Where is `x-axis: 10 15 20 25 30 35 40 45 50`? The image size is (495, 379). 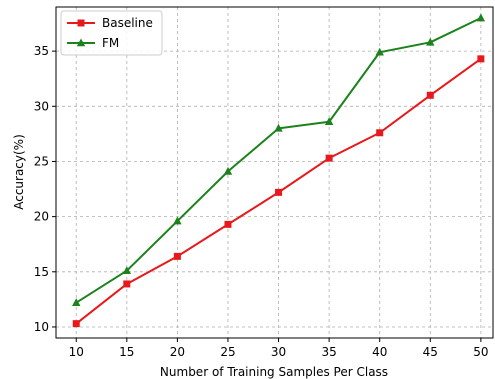 x-axis: 10 15 20 25 30 35 40 45 50 is located at coordinates (279, 348).